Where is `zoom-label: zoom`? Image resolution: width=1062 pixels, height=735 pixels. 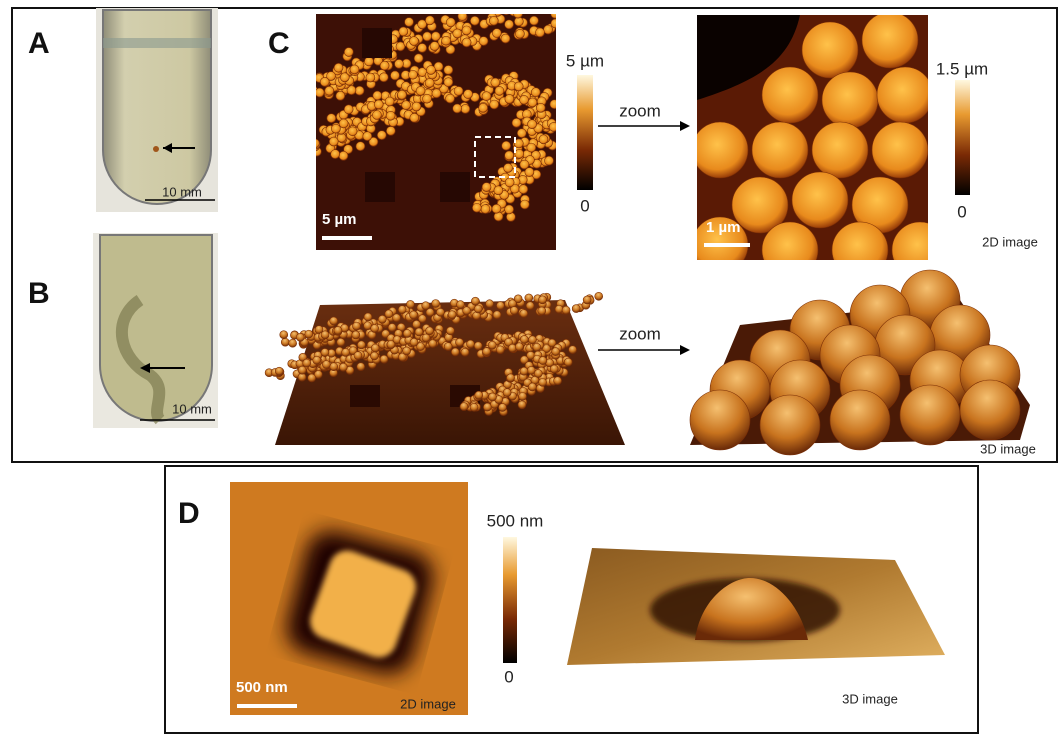 zoom-label: zoom is located at coordinates (640, 110).